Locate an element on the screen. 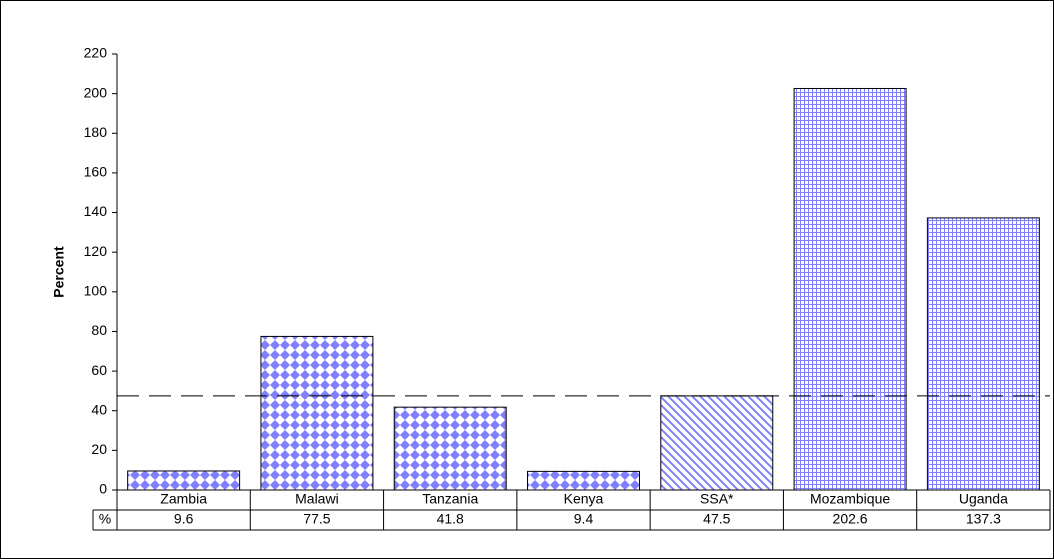 The image size is (1054, 559). y-axis-label: Percent is located at coordinates (59, 272).